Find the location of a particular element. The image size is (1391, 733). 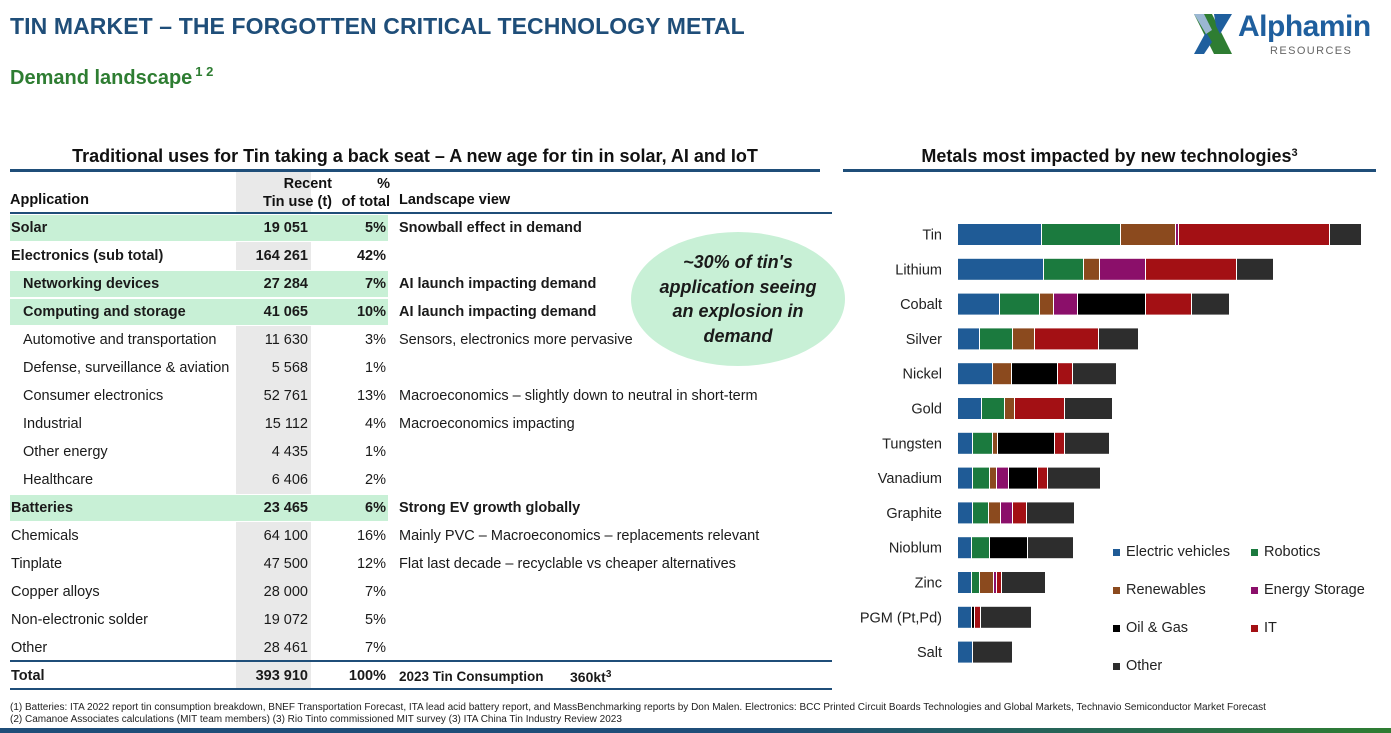

row-landscape-view: Strong EV growth globally is located at coordinates (490, 508).